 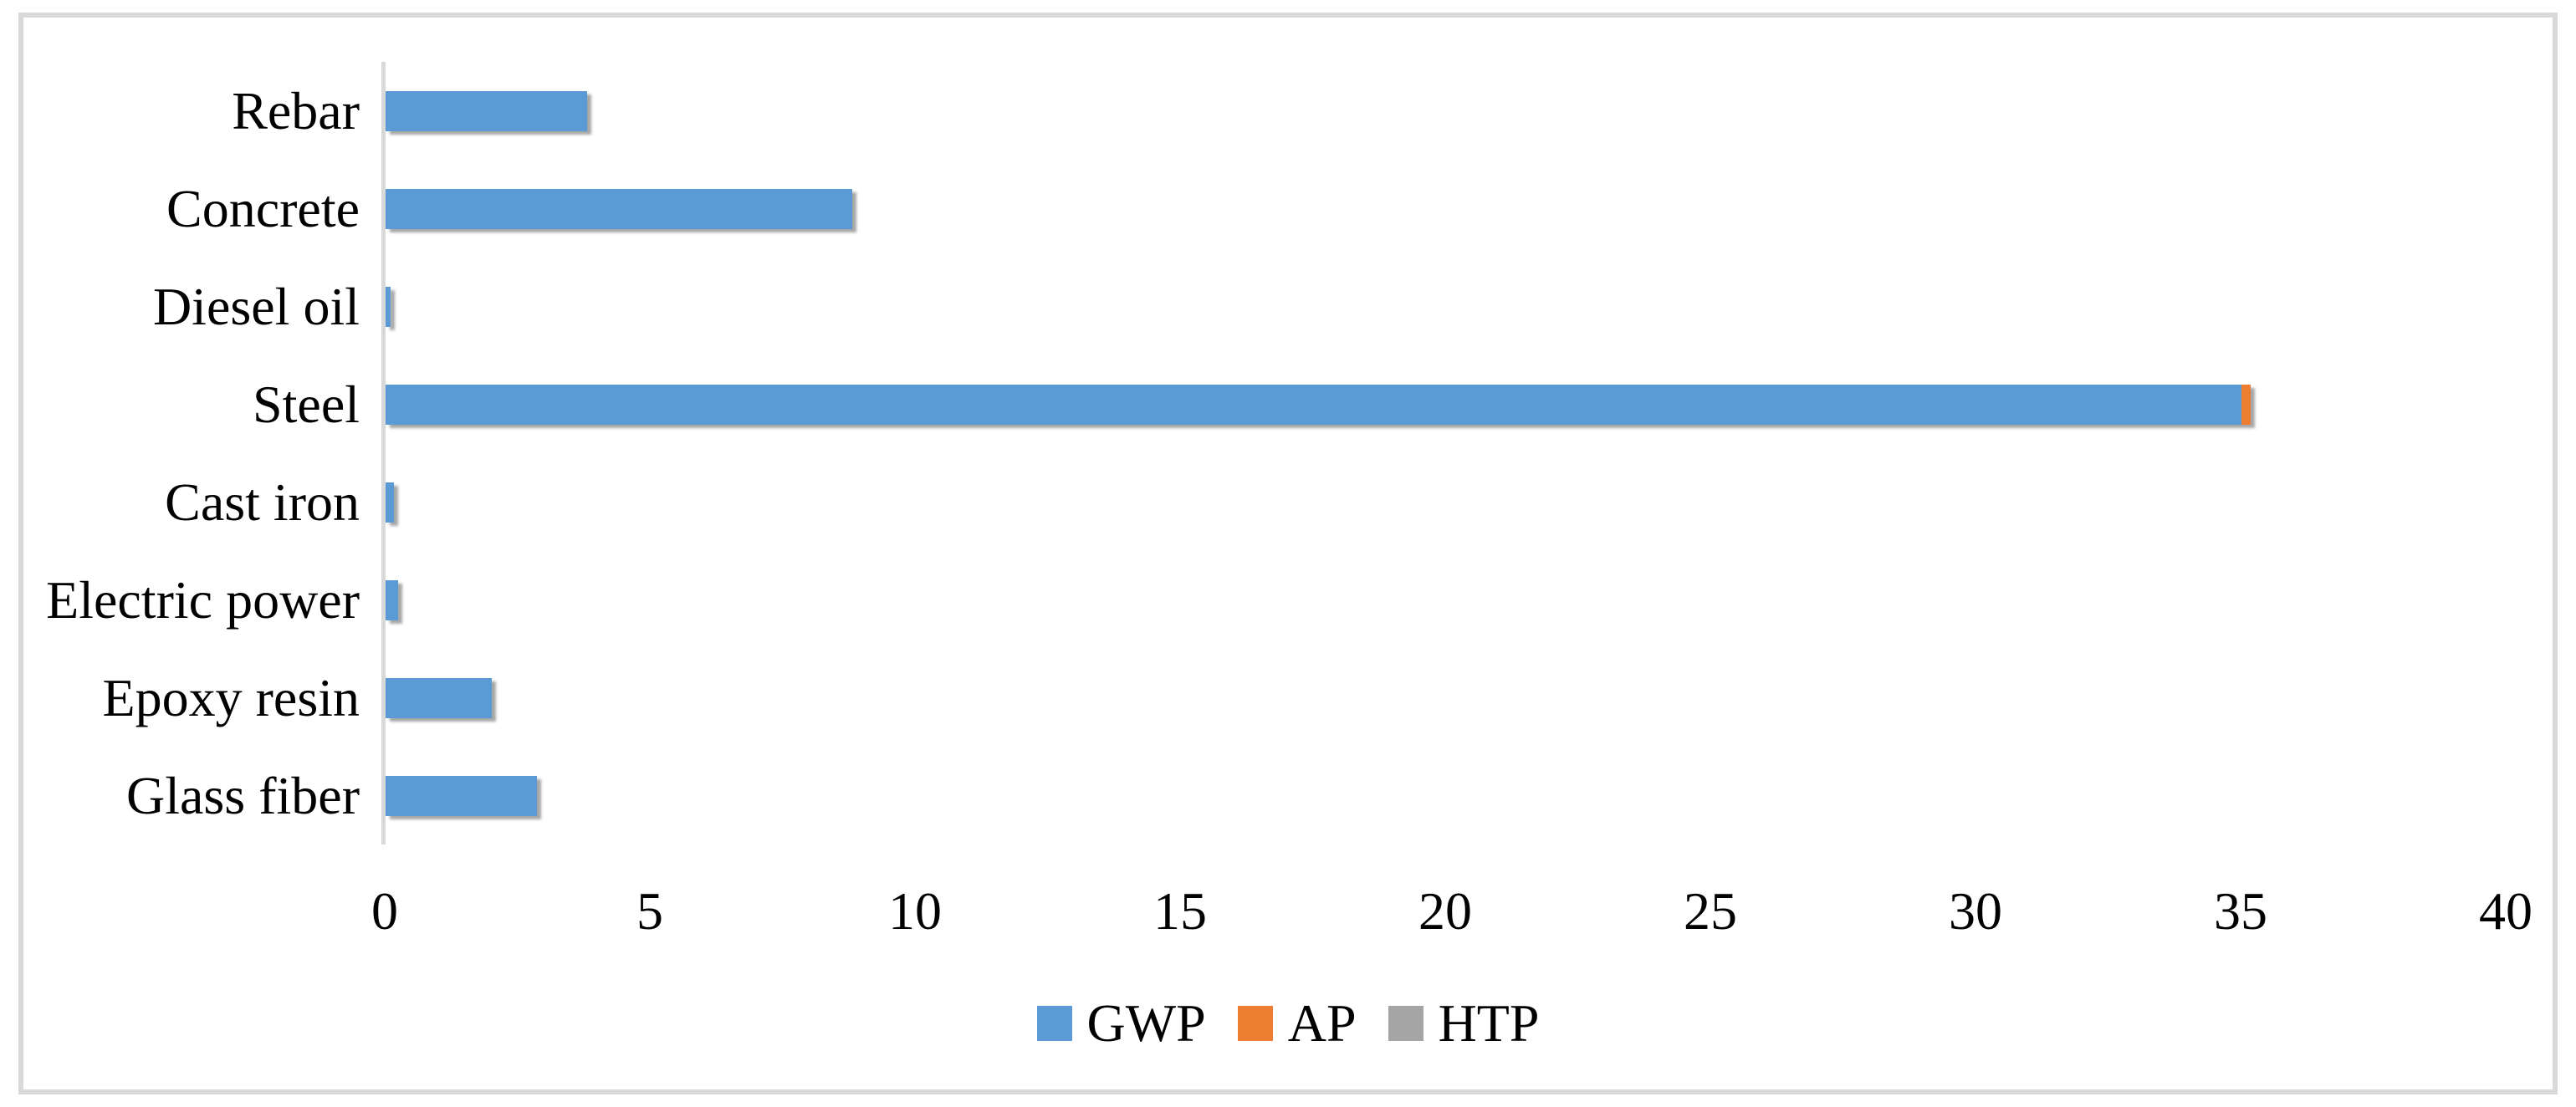 I want to click on y-axis-line, so click(x=383, y=453).